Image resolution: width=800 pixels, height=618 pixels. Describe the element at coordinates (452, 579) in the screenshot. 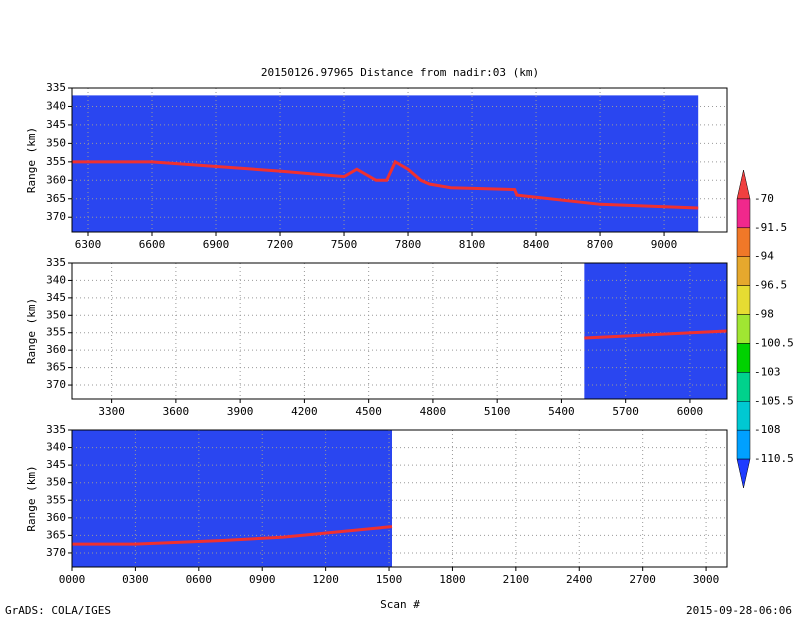

I see `x-tick-label: 1800` at that location.